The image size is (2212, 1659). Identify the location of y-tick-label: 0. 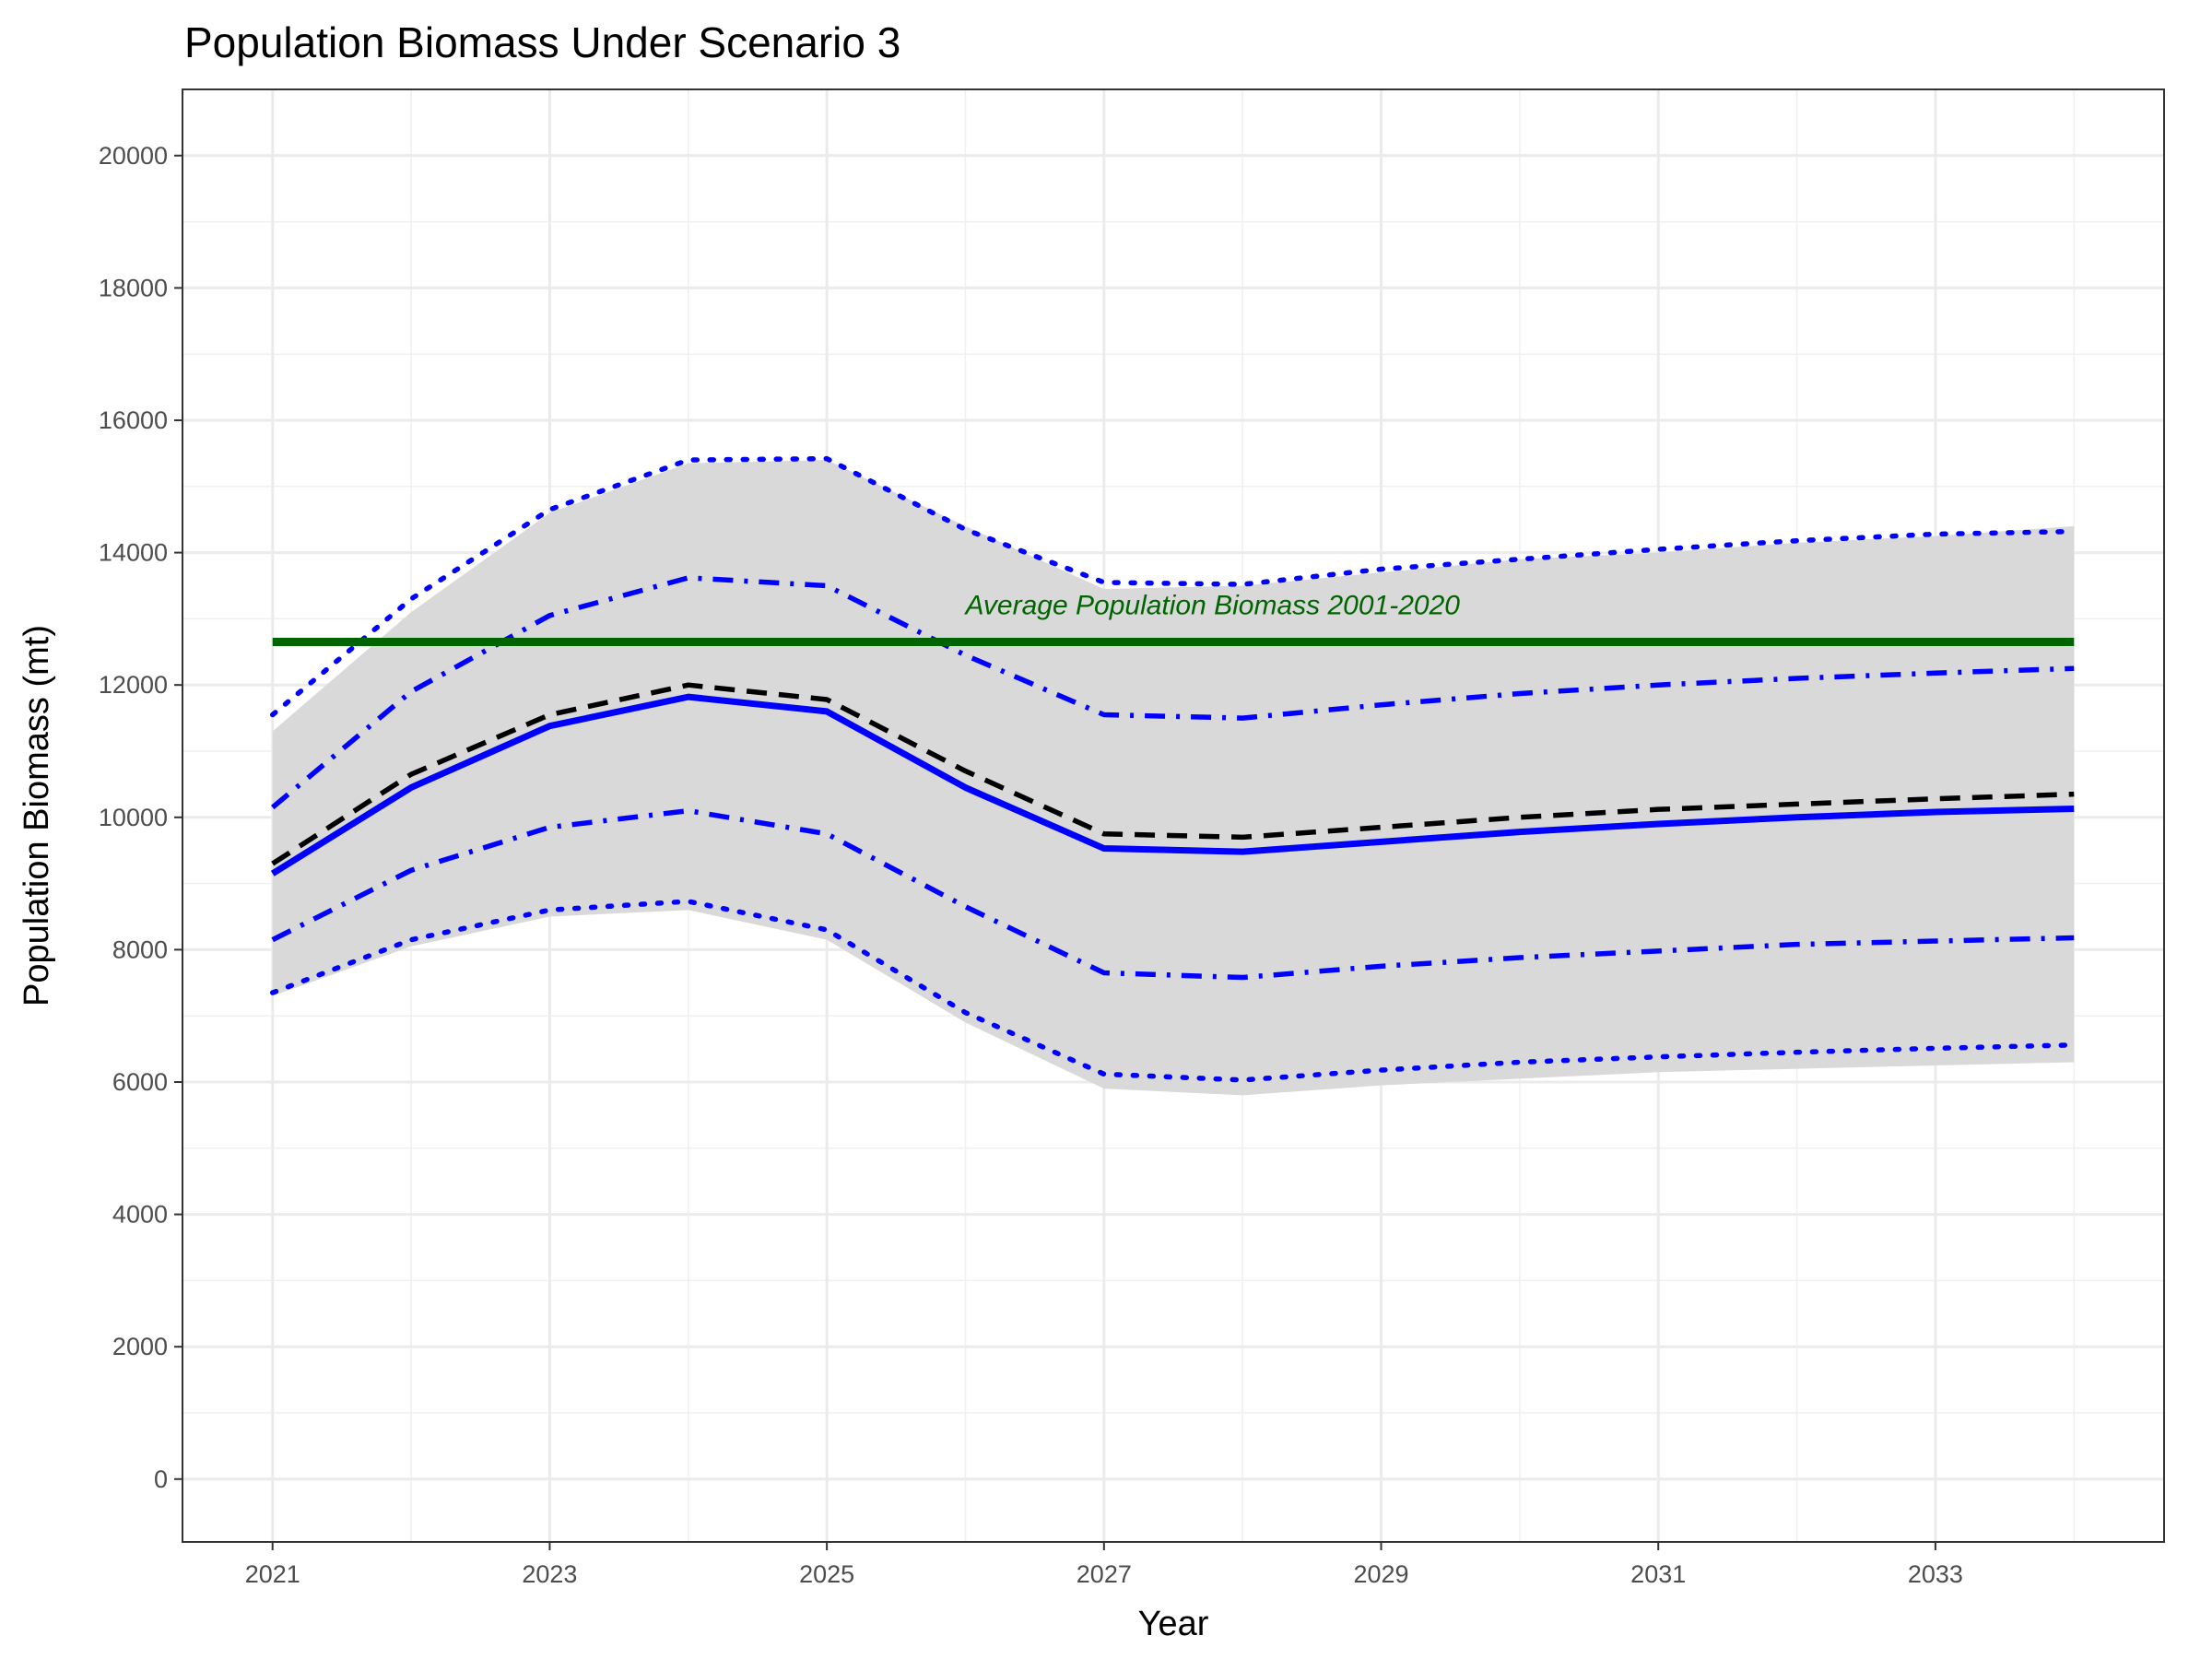
(161, 1479).